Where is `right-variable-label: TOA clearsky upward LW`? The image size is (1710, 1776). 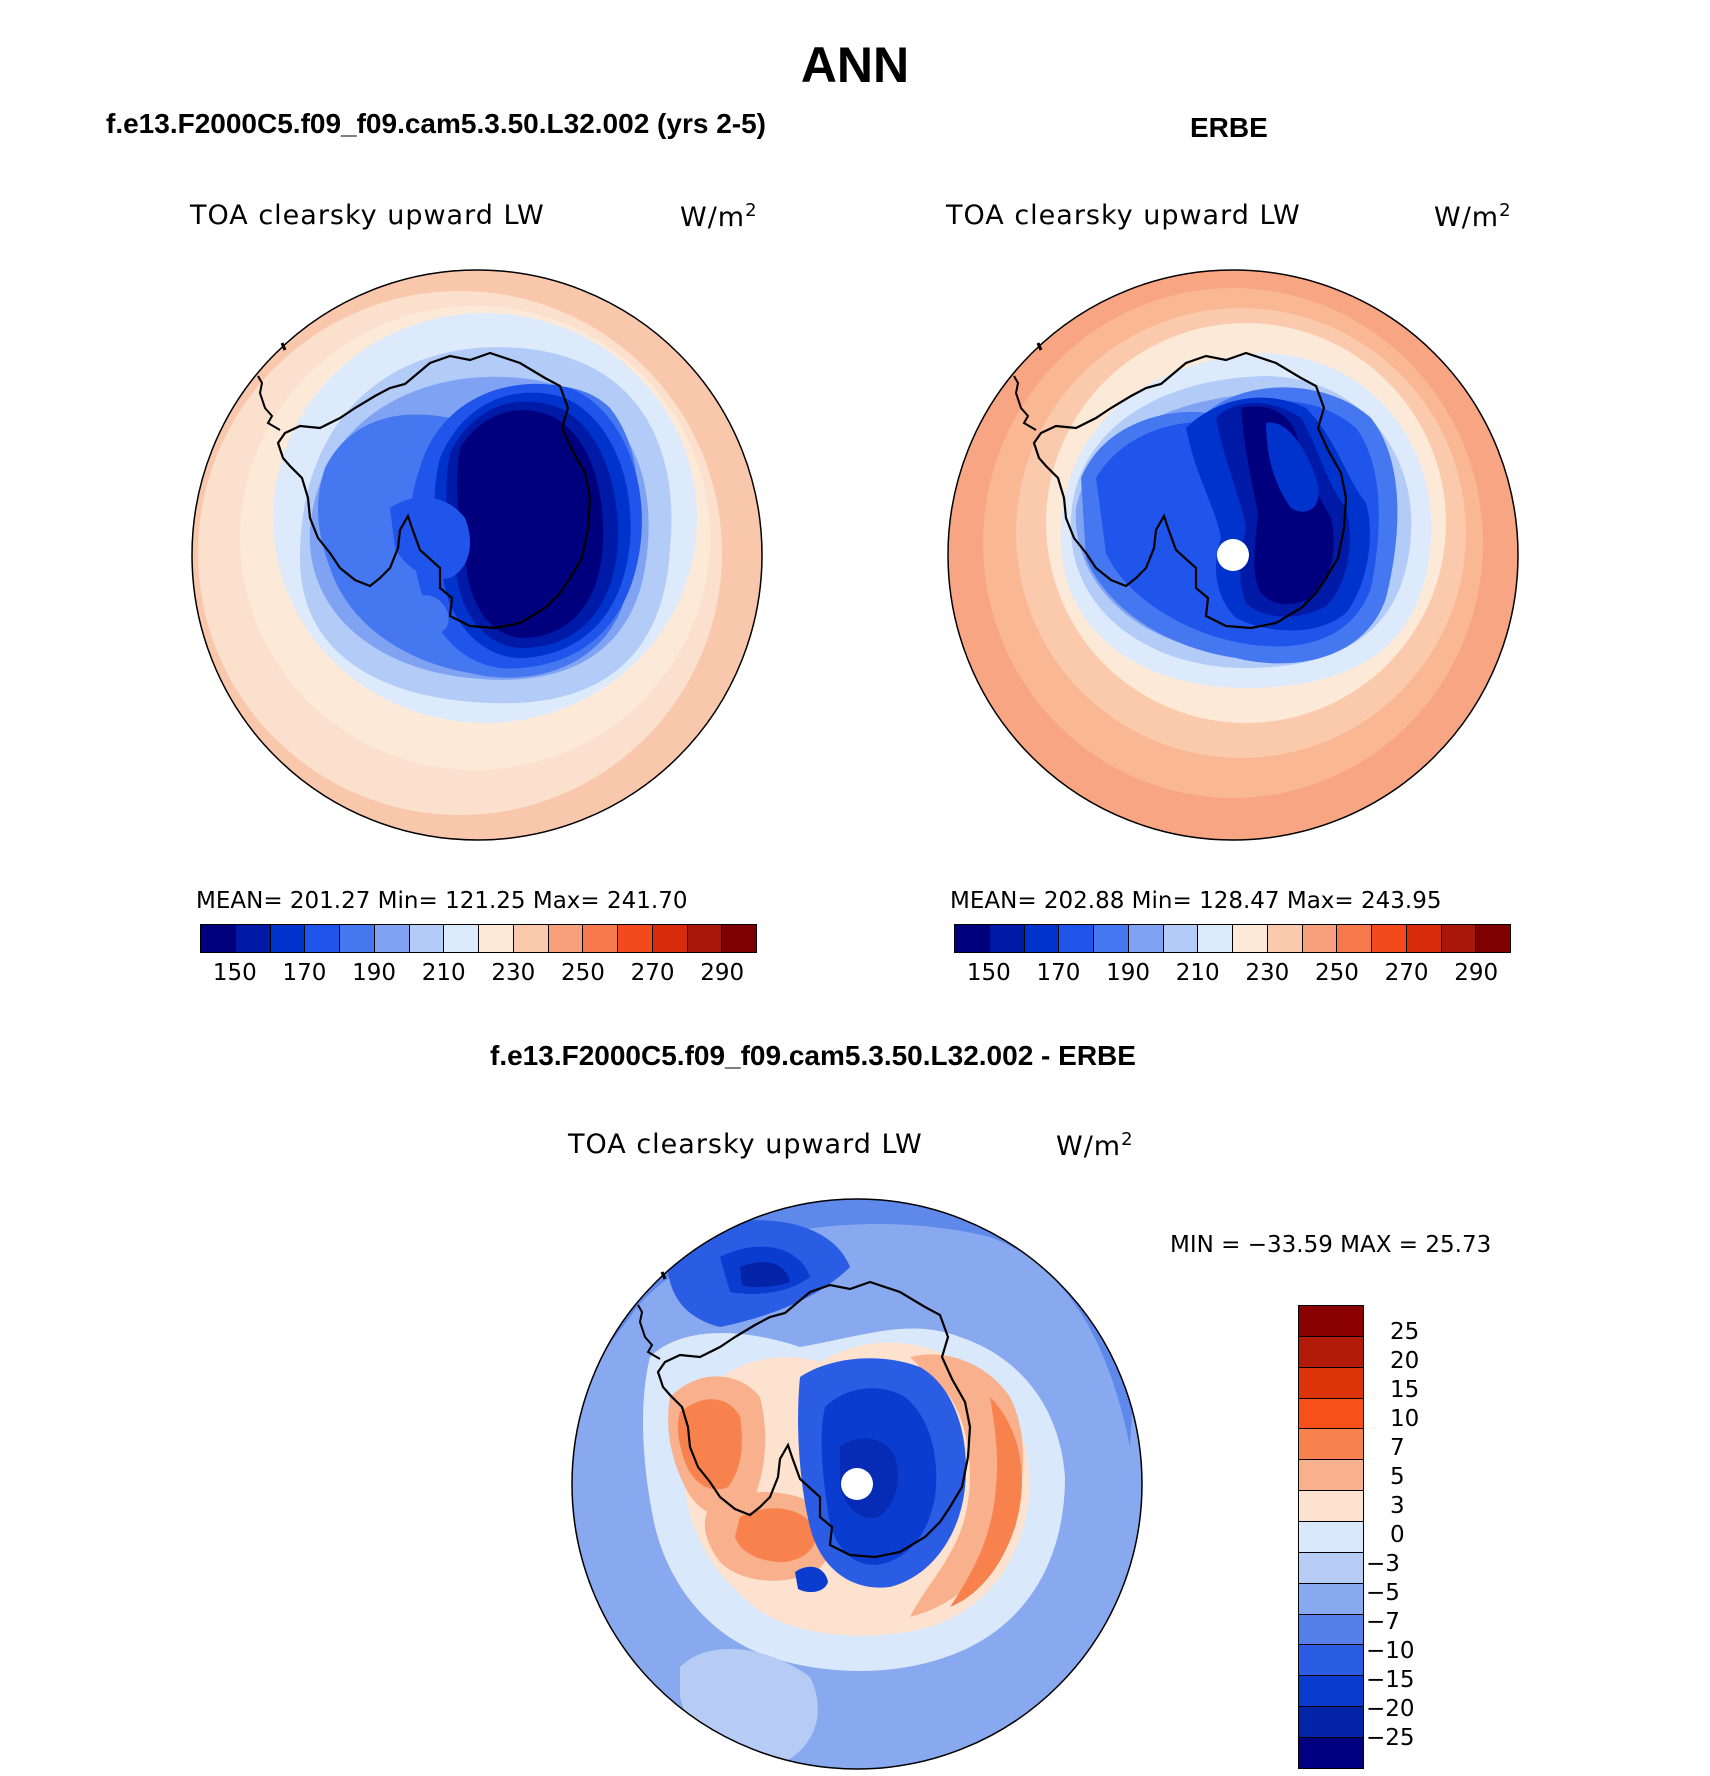
right-variable-label: TOA clearsky upward LW is located at coordinates (1123, 215).